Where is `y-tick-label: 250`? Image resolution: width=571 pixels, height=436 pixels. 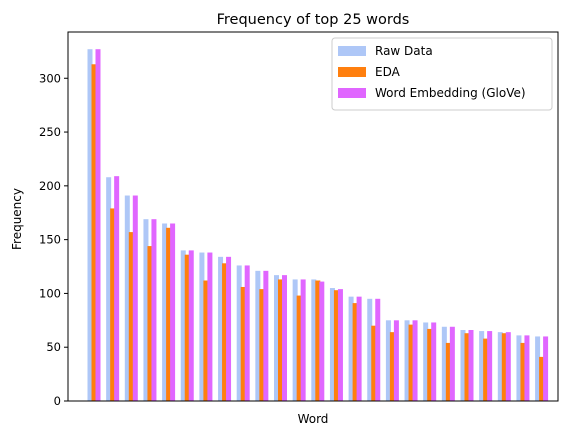
y-tick-label: 250 is located at coordinates (50, 132).